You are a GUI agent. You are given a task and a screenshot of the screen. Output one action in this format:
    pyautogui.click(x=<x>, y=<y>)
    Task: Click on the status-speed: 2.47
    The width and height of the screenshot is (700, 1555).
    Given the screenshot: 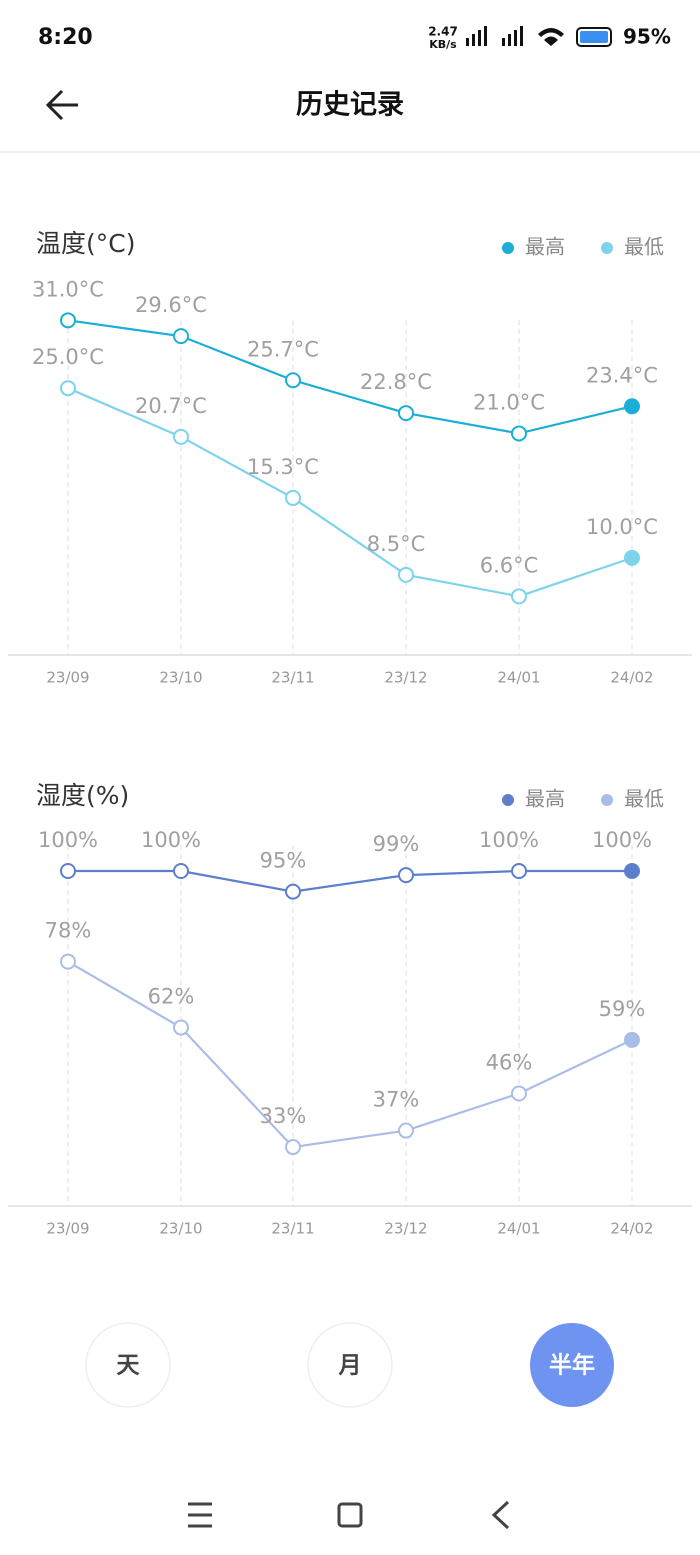 What is the action you would take?
    pyautogui.click(x=443, y=32)
    